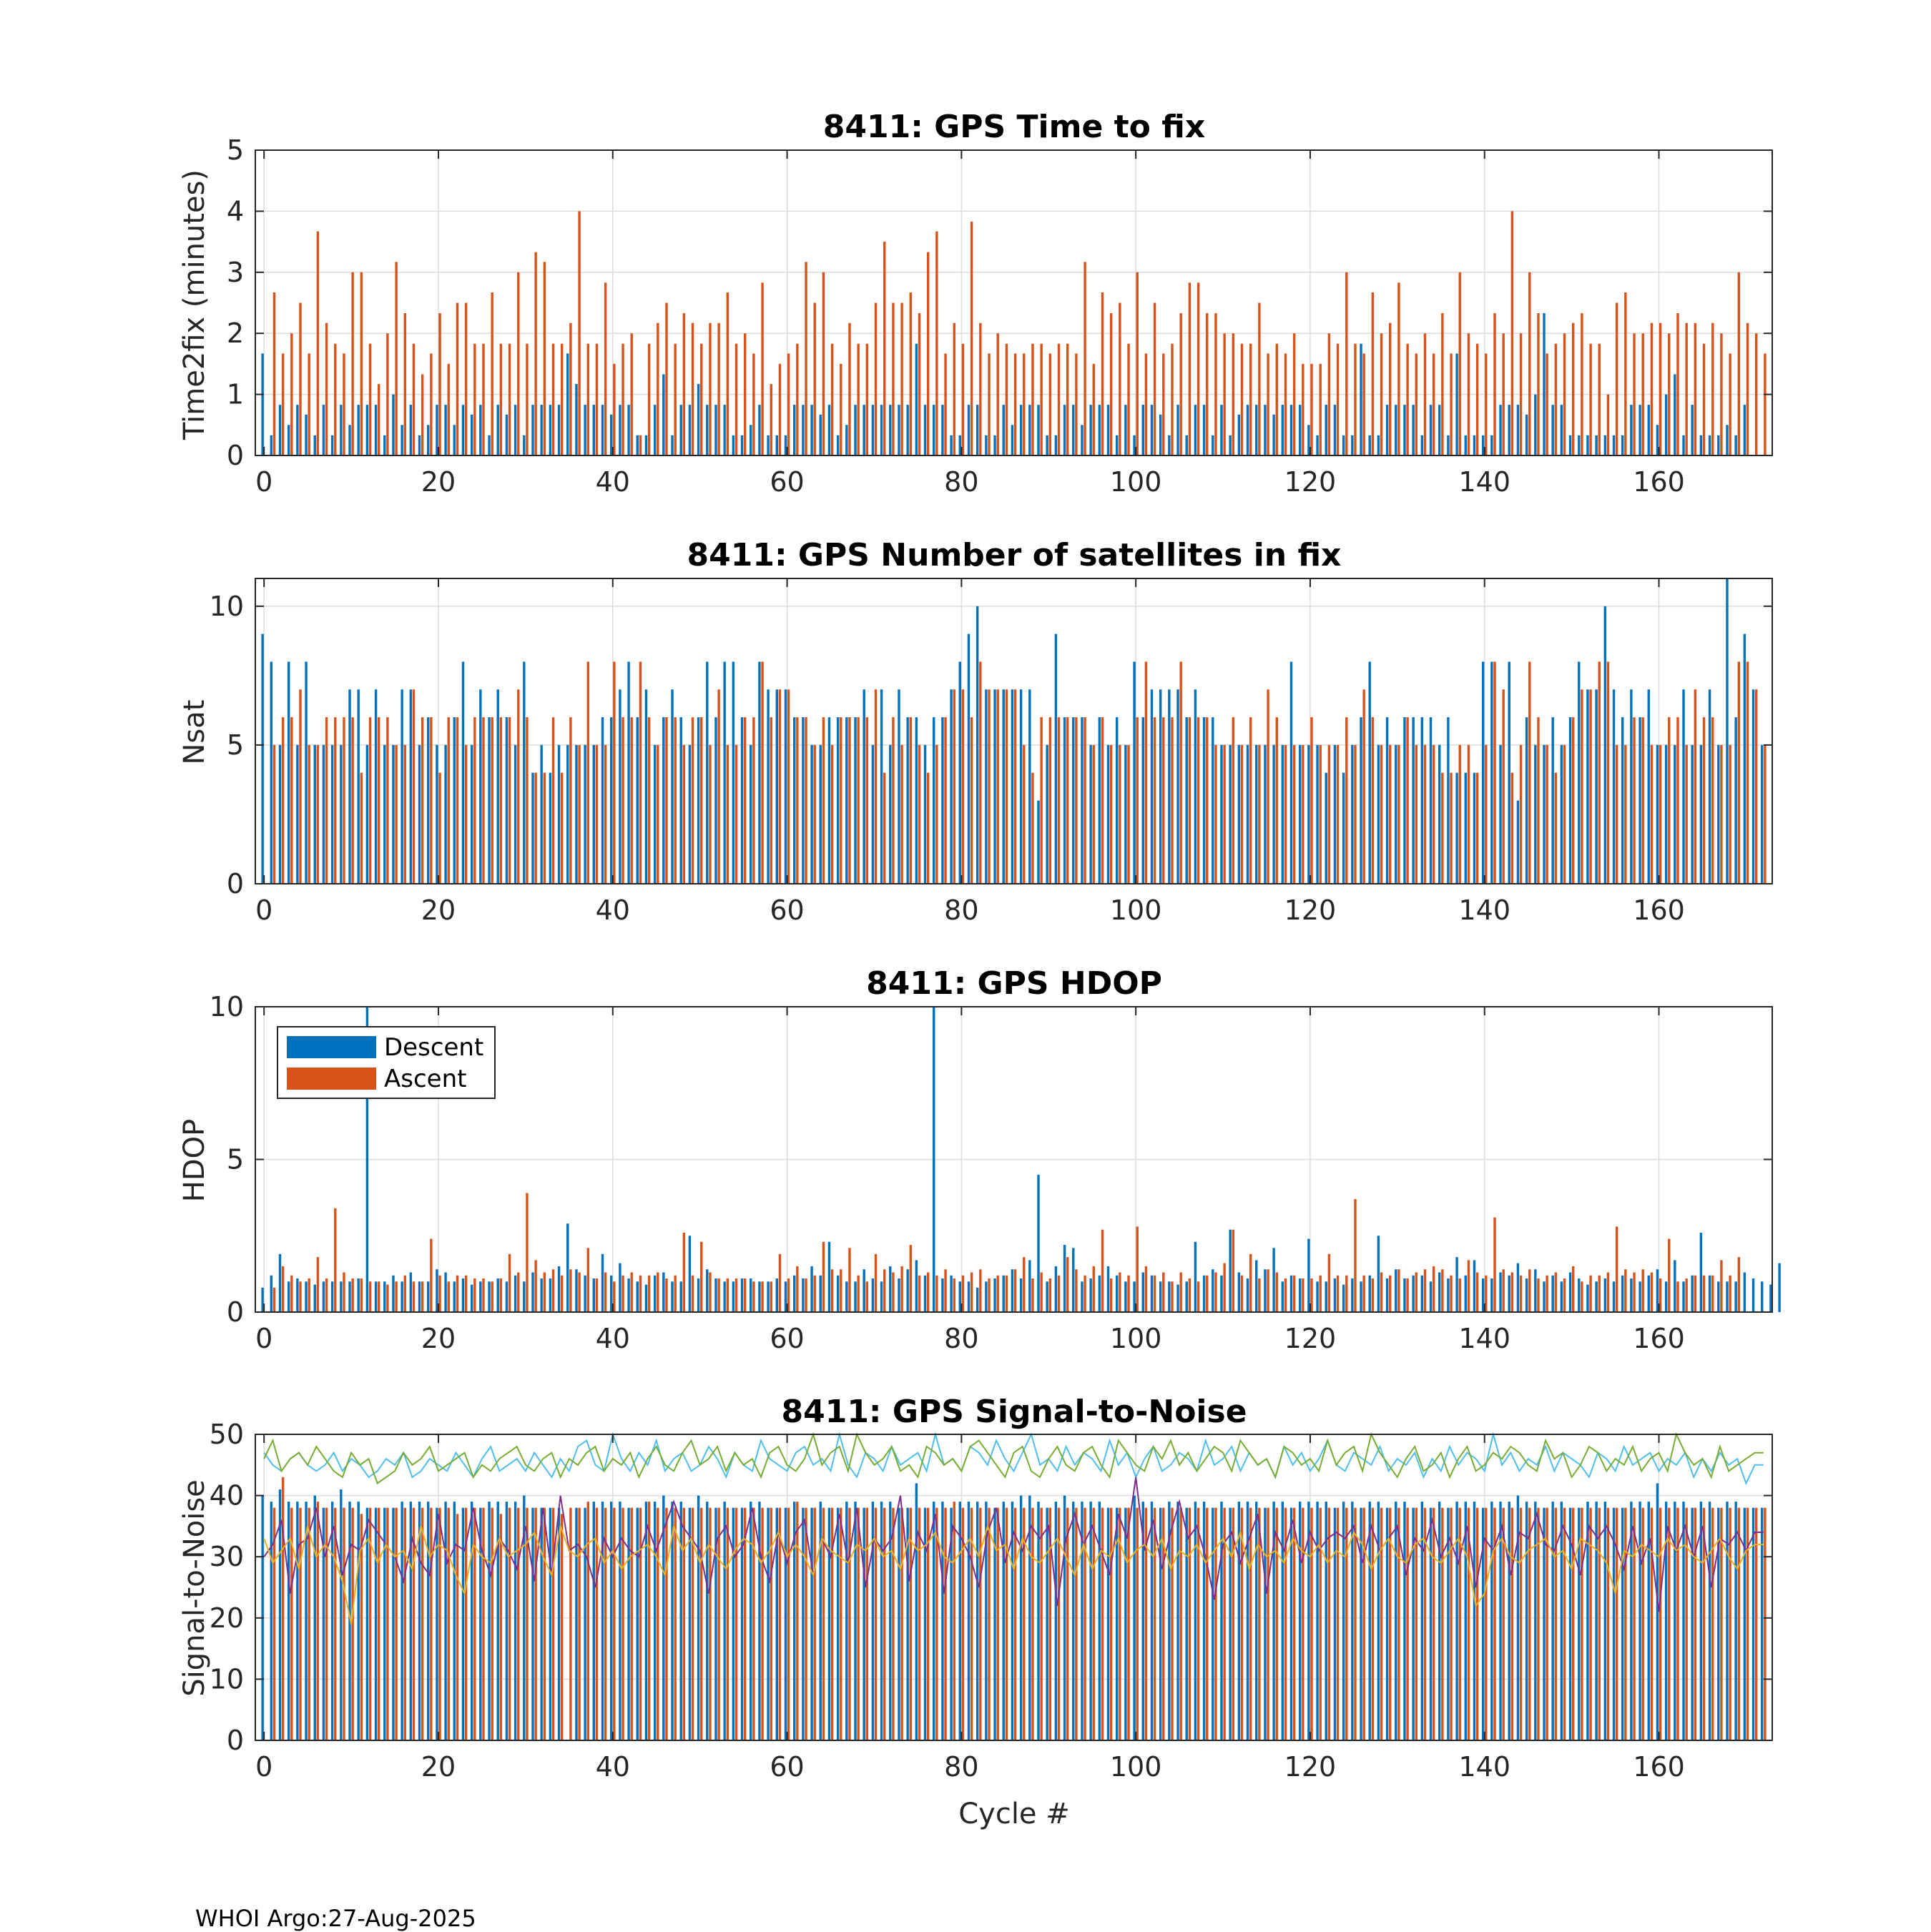  What do you see at coordinates (335, 1918) in the screenshot?
I see `footer-credit: WHOI Argo:27-Aug-2025` at bounding box center [335, 1918].